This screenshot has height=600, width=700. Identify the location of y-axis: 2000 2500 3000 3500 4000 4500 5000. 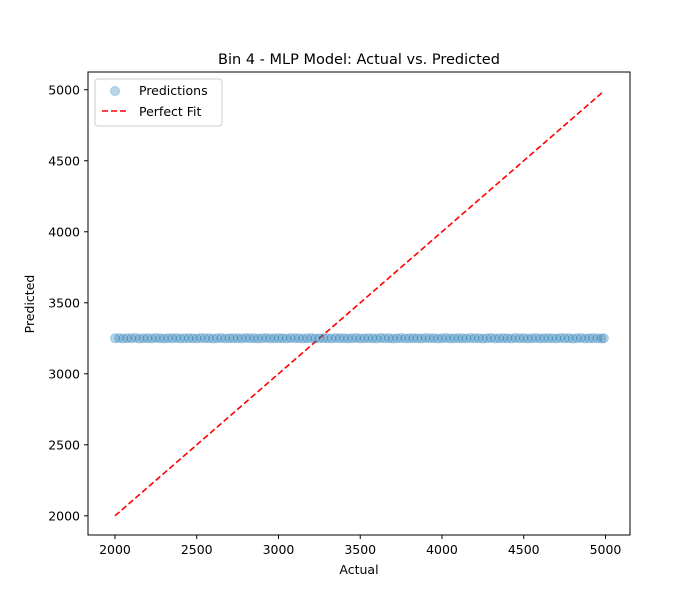
(68, 302).